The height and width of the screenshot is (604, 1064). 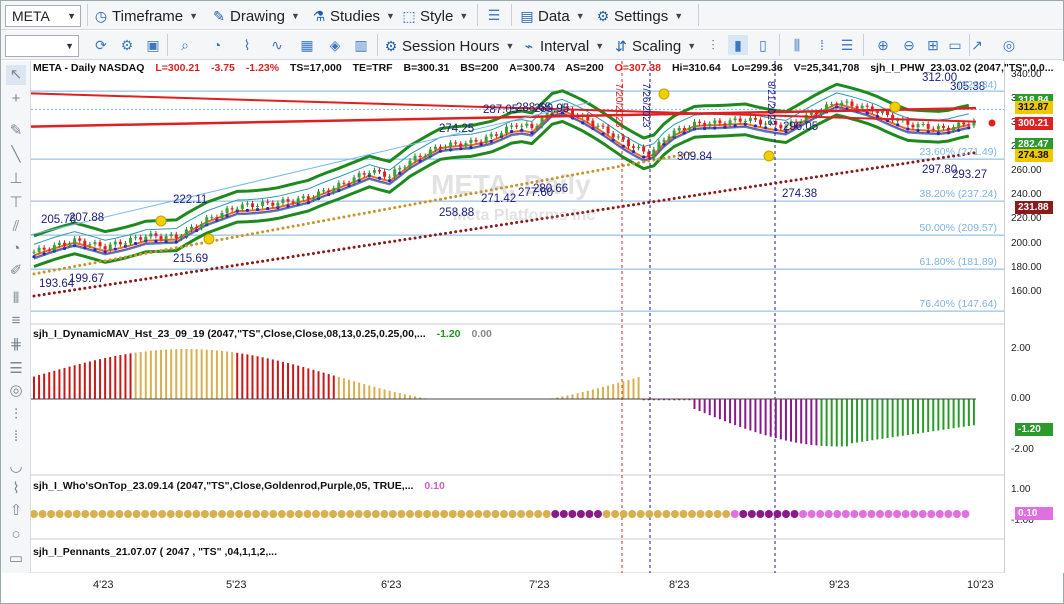 I want to click on bars-icon: ▥, so click(x=361, y=45).